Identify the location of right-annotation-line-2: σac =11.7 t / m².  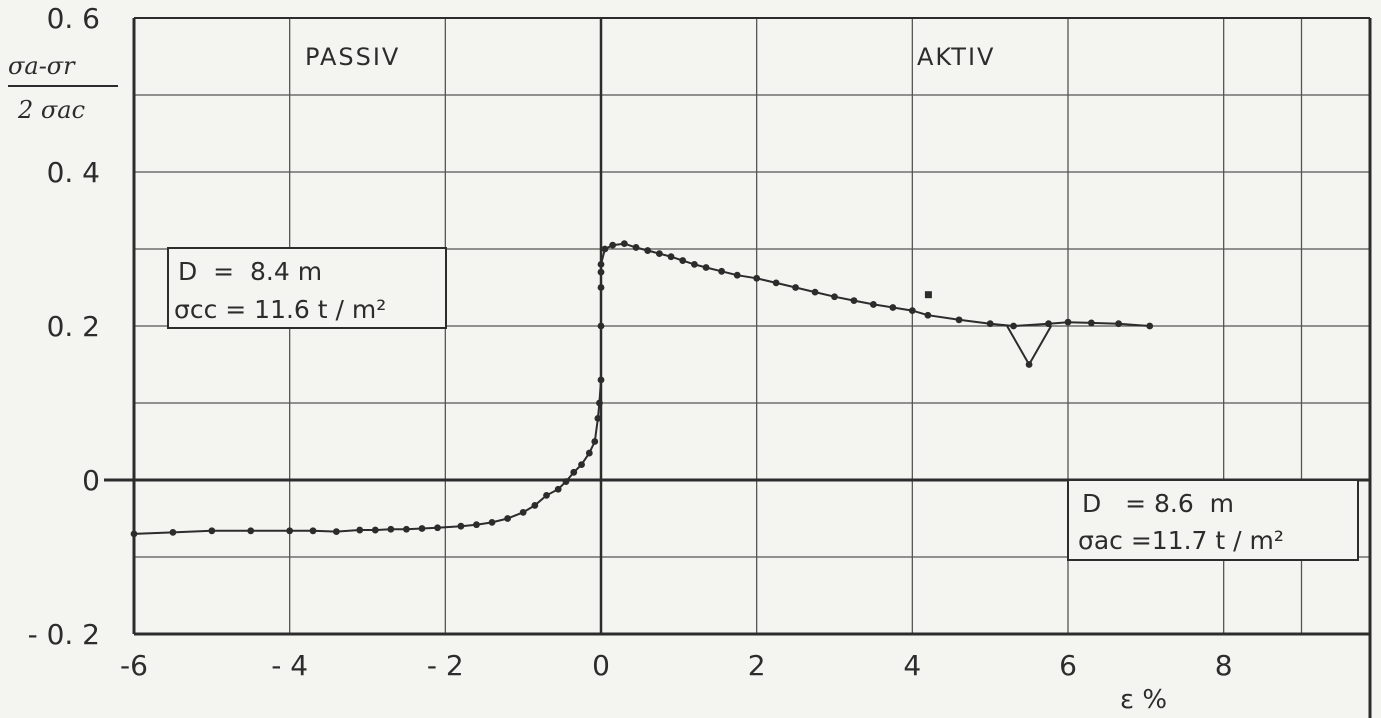
(1181, 540).